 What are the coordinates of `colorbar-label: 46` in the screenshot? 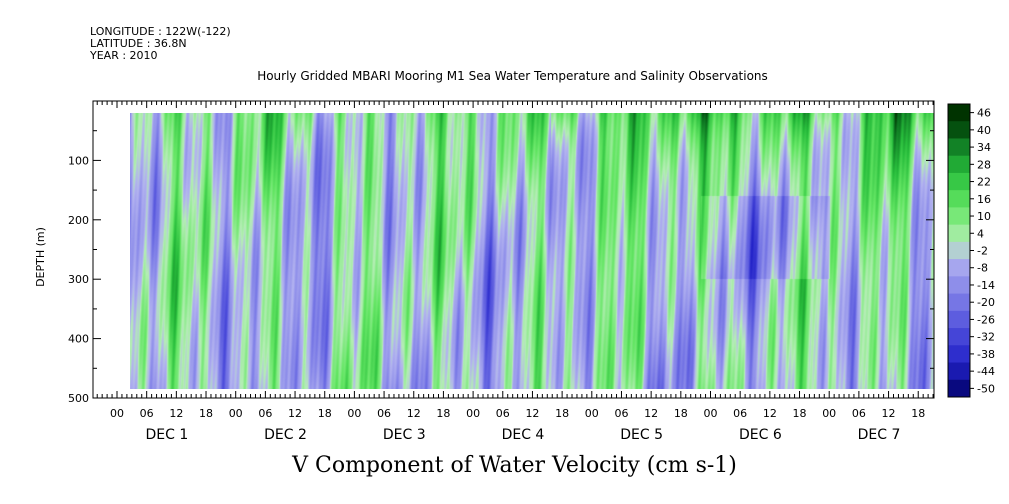 It's located at (984, 113).